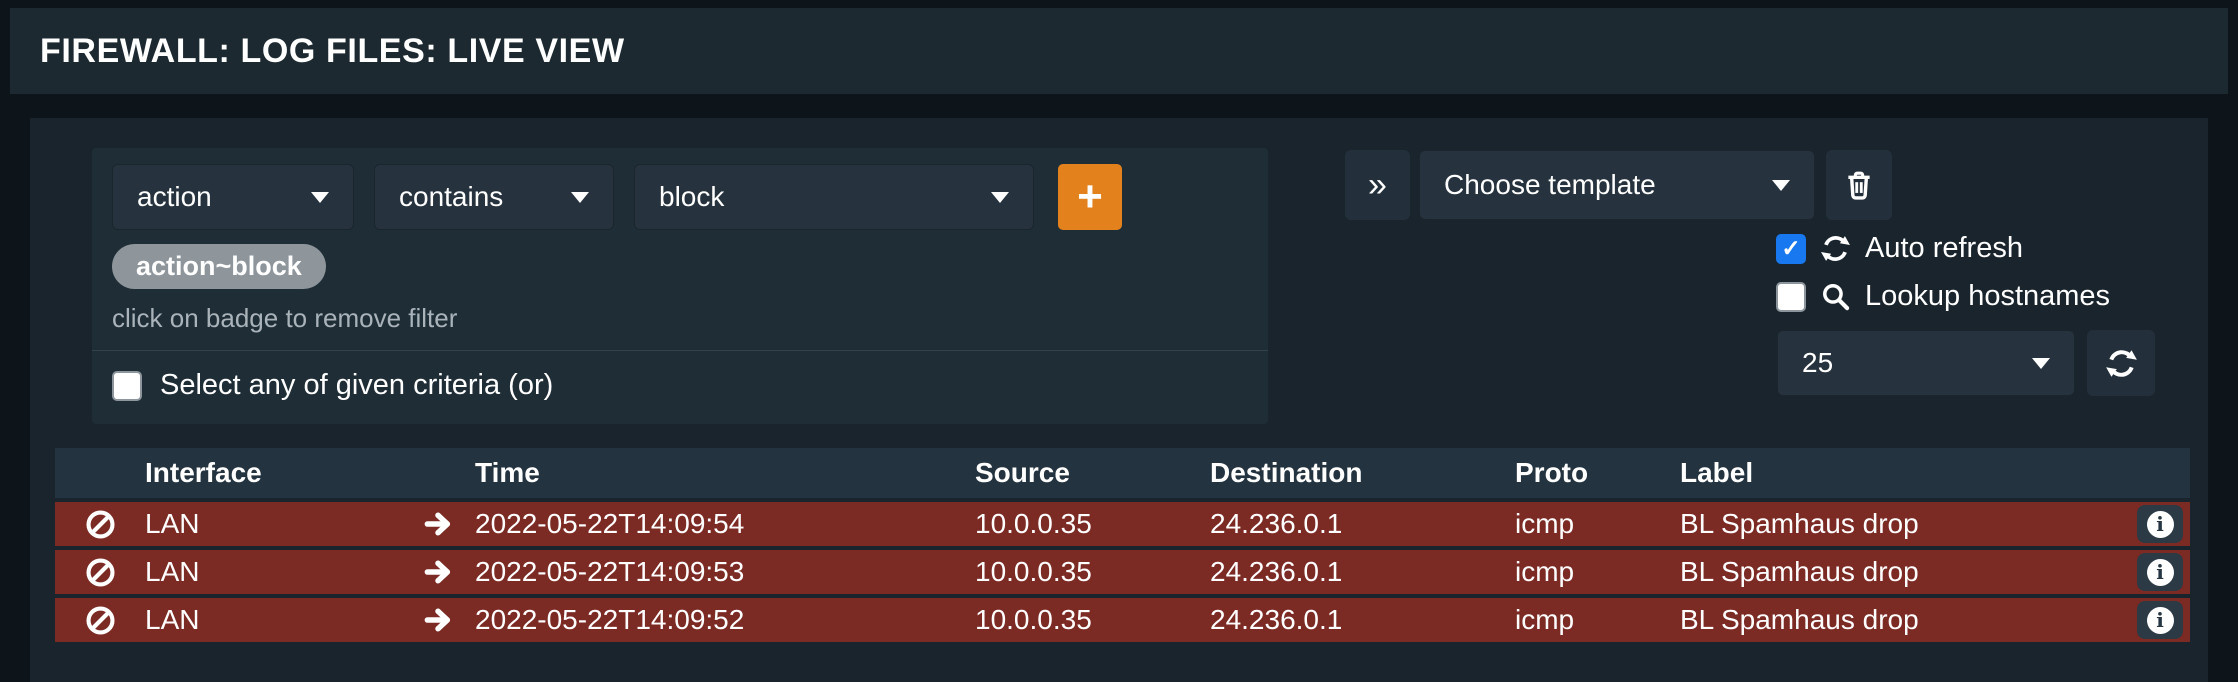 Image resolution: width=2238 pixels, height=682 pixels. What do you see at coordinates (451, 196) in the screenshot?
I see `filter-operator-value: contains` at bounding box center [451, 196].